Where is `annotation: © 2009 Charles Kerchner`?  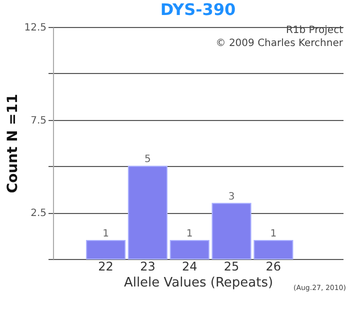 annotation: © 2009 Charles Kerchner is located at coordinates (280, 43).